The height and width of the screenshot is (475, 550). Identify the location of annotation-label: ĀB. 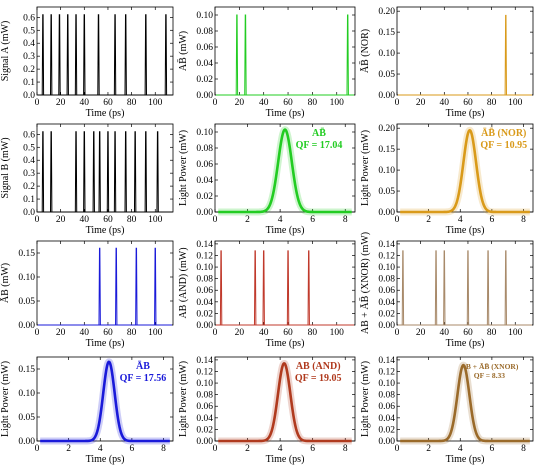
(143, 366).